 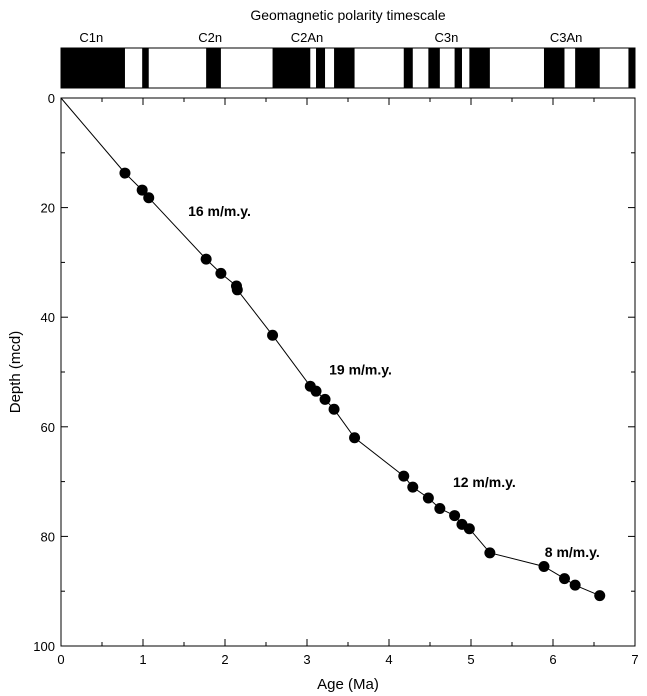 What do you see at coordinates (348, 15) in the screenshot?
I see `polarity-timescale-title: Geomagnetic polarity timescale` at bounding box center [348, 15].